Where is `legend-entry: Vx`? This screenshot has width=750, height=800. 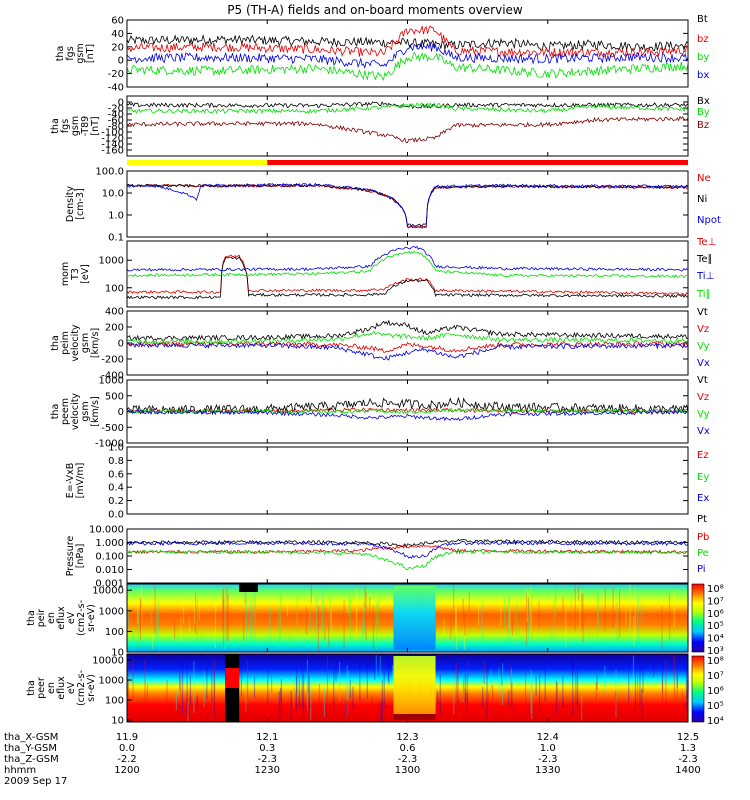 legend-entry: Vx is located at coordinates (703, 363).